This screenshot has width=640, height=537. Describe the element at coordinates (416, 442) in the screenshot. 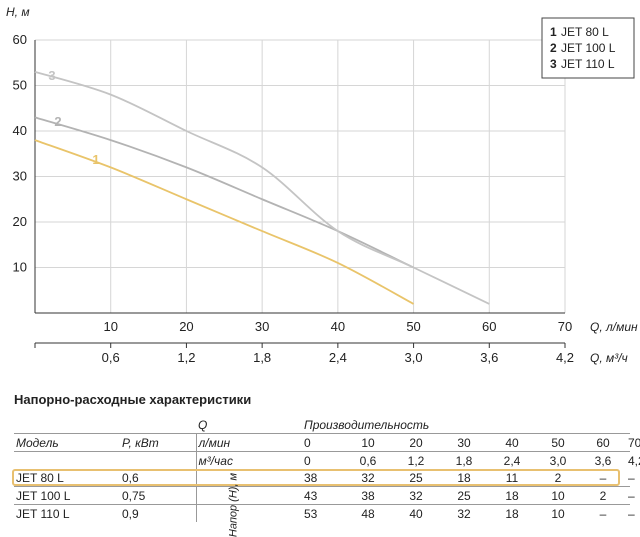

I see `table-cell: 20` at that location.